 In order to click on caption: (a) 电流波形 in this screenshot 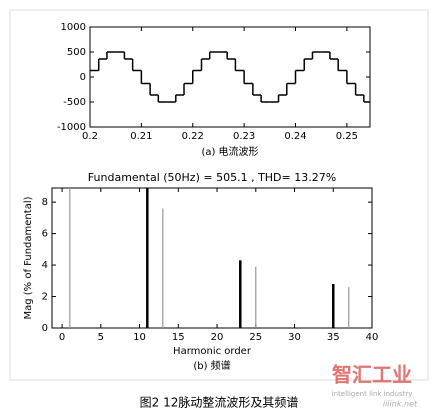, I will do `click(229, 151)`.